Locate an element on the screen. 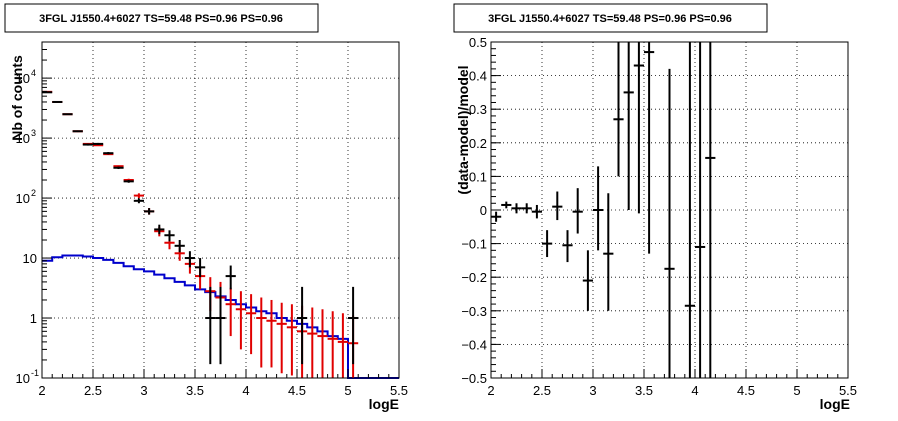 The image size is (898, 421). right-x-tick-label: 2.5 is located at coordinates (542, 390).